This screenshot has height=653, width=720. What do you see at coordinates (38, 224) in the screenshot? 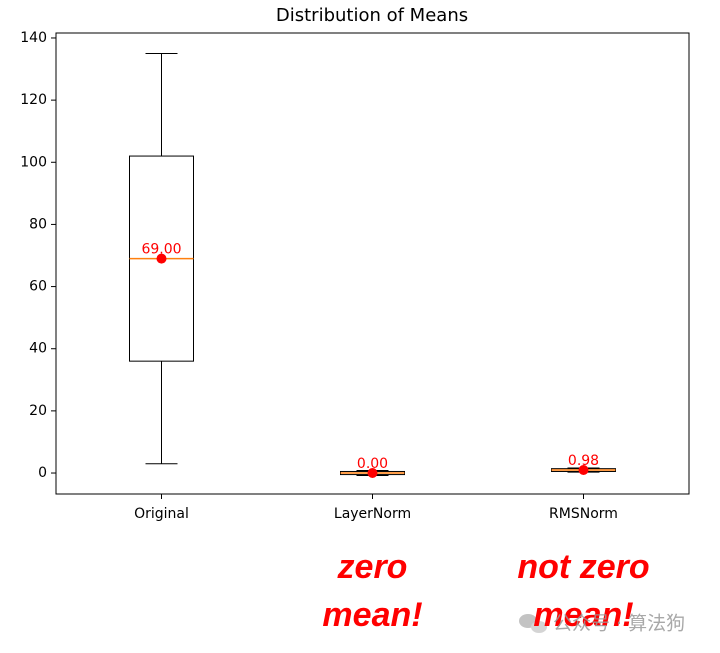
I see `y-tick-label: 80` at bounding box center [38, 224].